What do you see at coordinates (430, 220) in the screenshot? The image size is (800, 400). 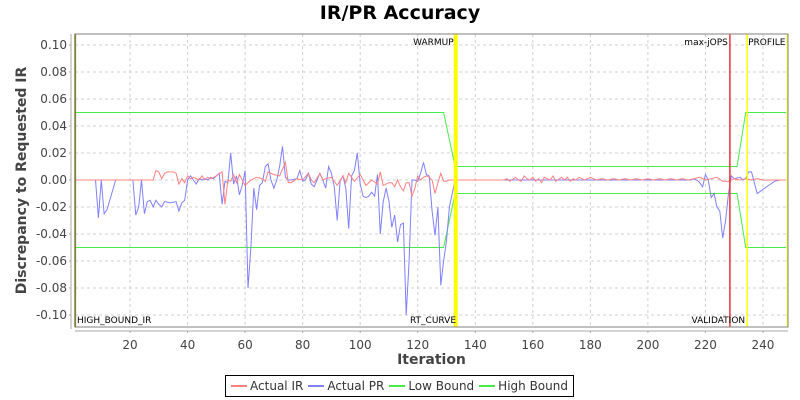 I see `series-low-bound` at bounding box center [430, 220].